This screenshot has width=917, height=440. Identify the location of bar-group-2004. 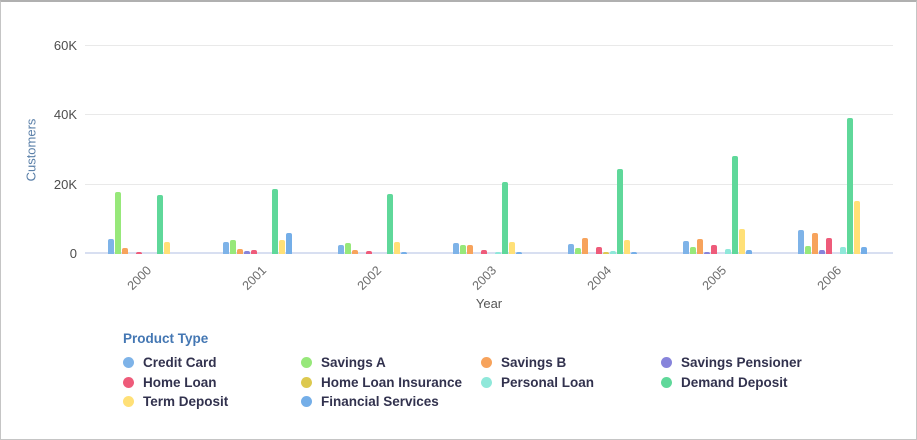
(603, 150).